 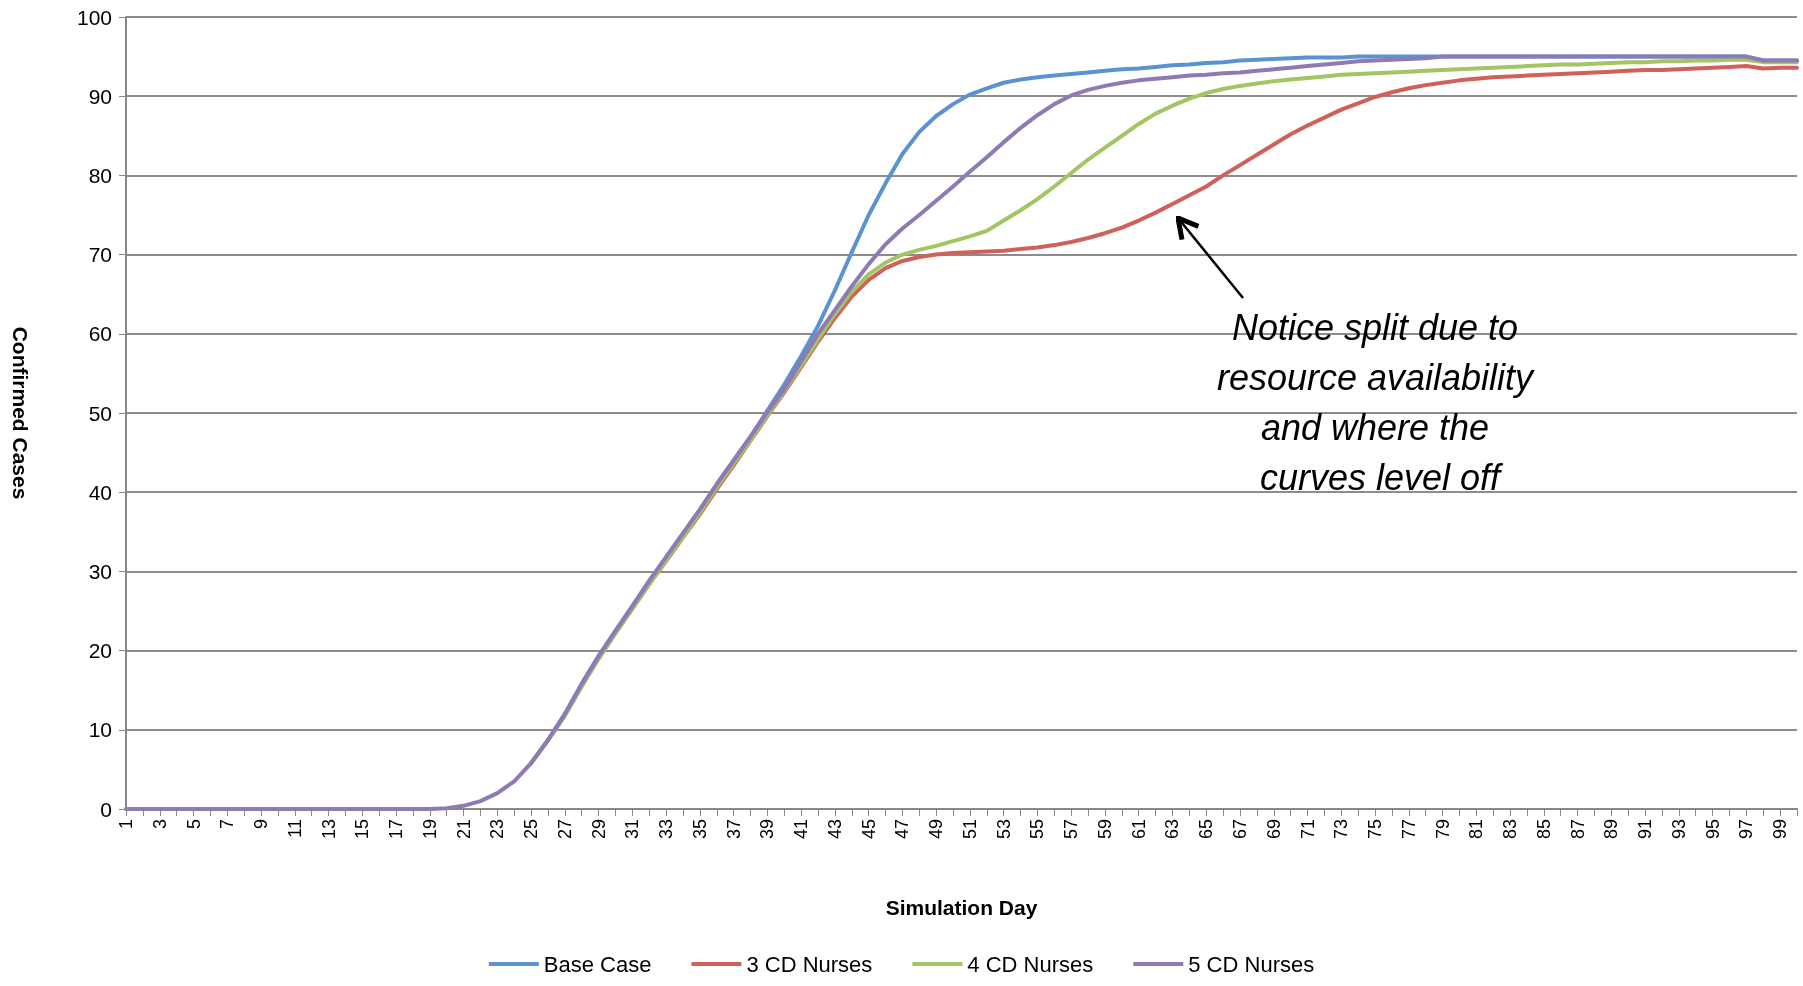 I want to click on x-tick-label: 75, so click(x=1375, y=829).